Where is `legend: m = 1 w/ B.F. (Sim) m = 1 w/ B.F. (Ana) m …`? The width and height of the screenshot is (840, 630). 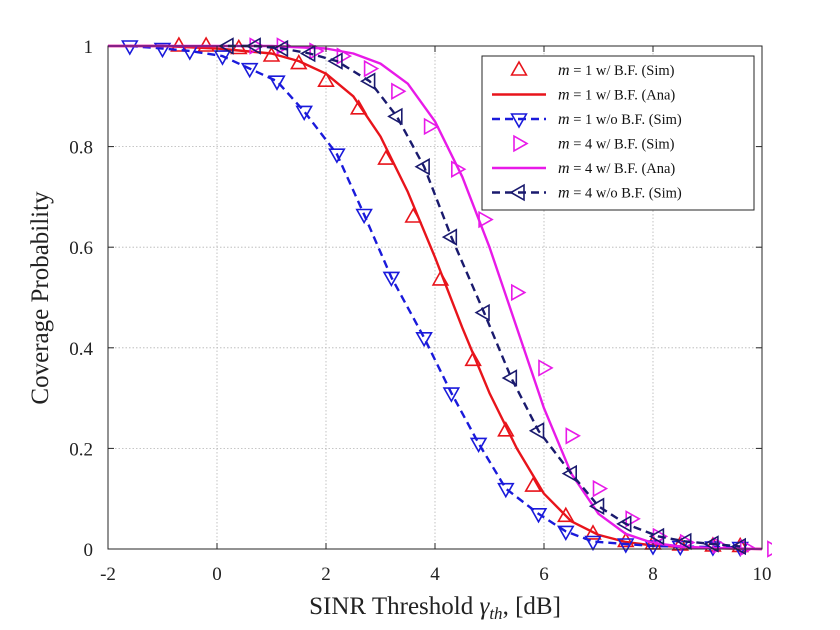 legend: m = 1 w/ B.F. (Sim) m = 1 w/ B.F. (Ana) m … is located at coordinates (618, 133).